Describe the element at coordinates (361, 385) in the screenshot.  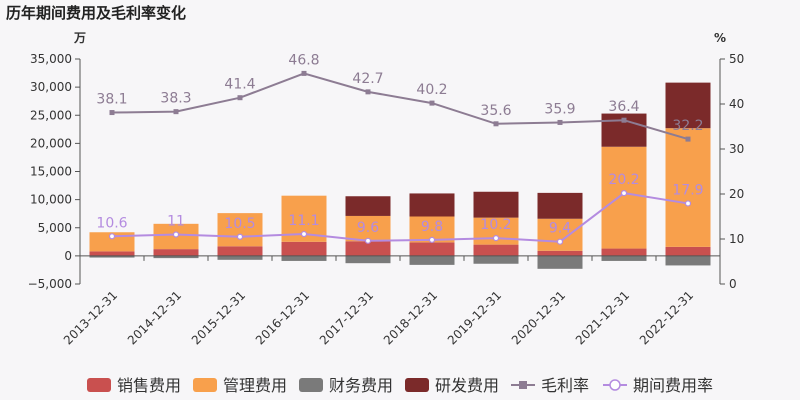
I see `legend-label-财务费用: 财务费用` at that location.